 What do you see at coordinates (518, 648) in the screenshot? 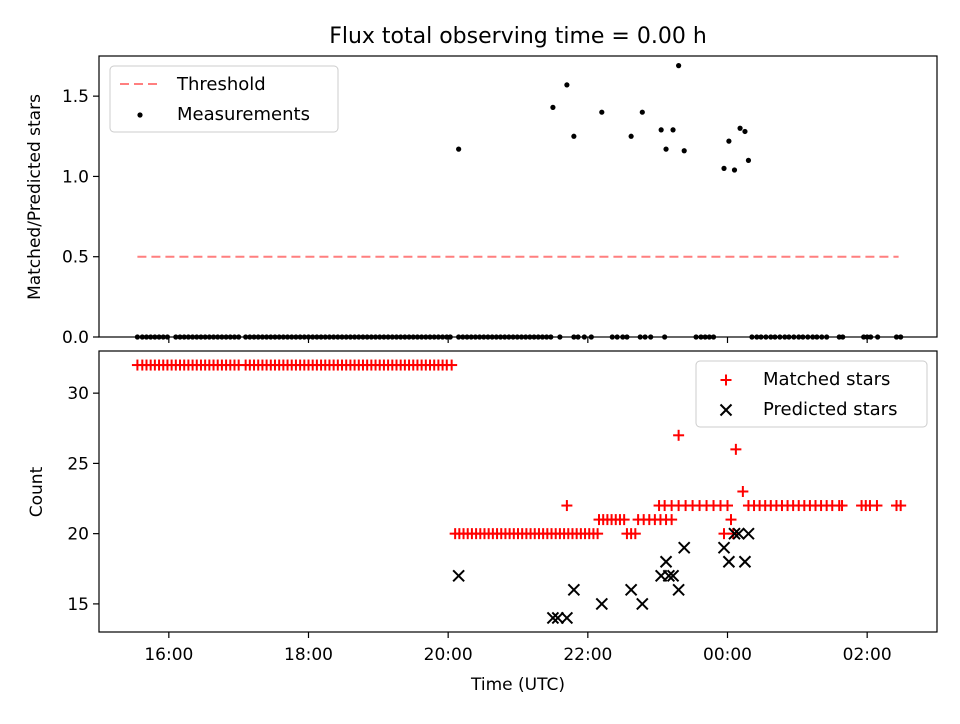
I see `bottom-x-axis: 16:00 18:00 20:00 22:00 00:00 02:00` at bounding box center [518, 648].